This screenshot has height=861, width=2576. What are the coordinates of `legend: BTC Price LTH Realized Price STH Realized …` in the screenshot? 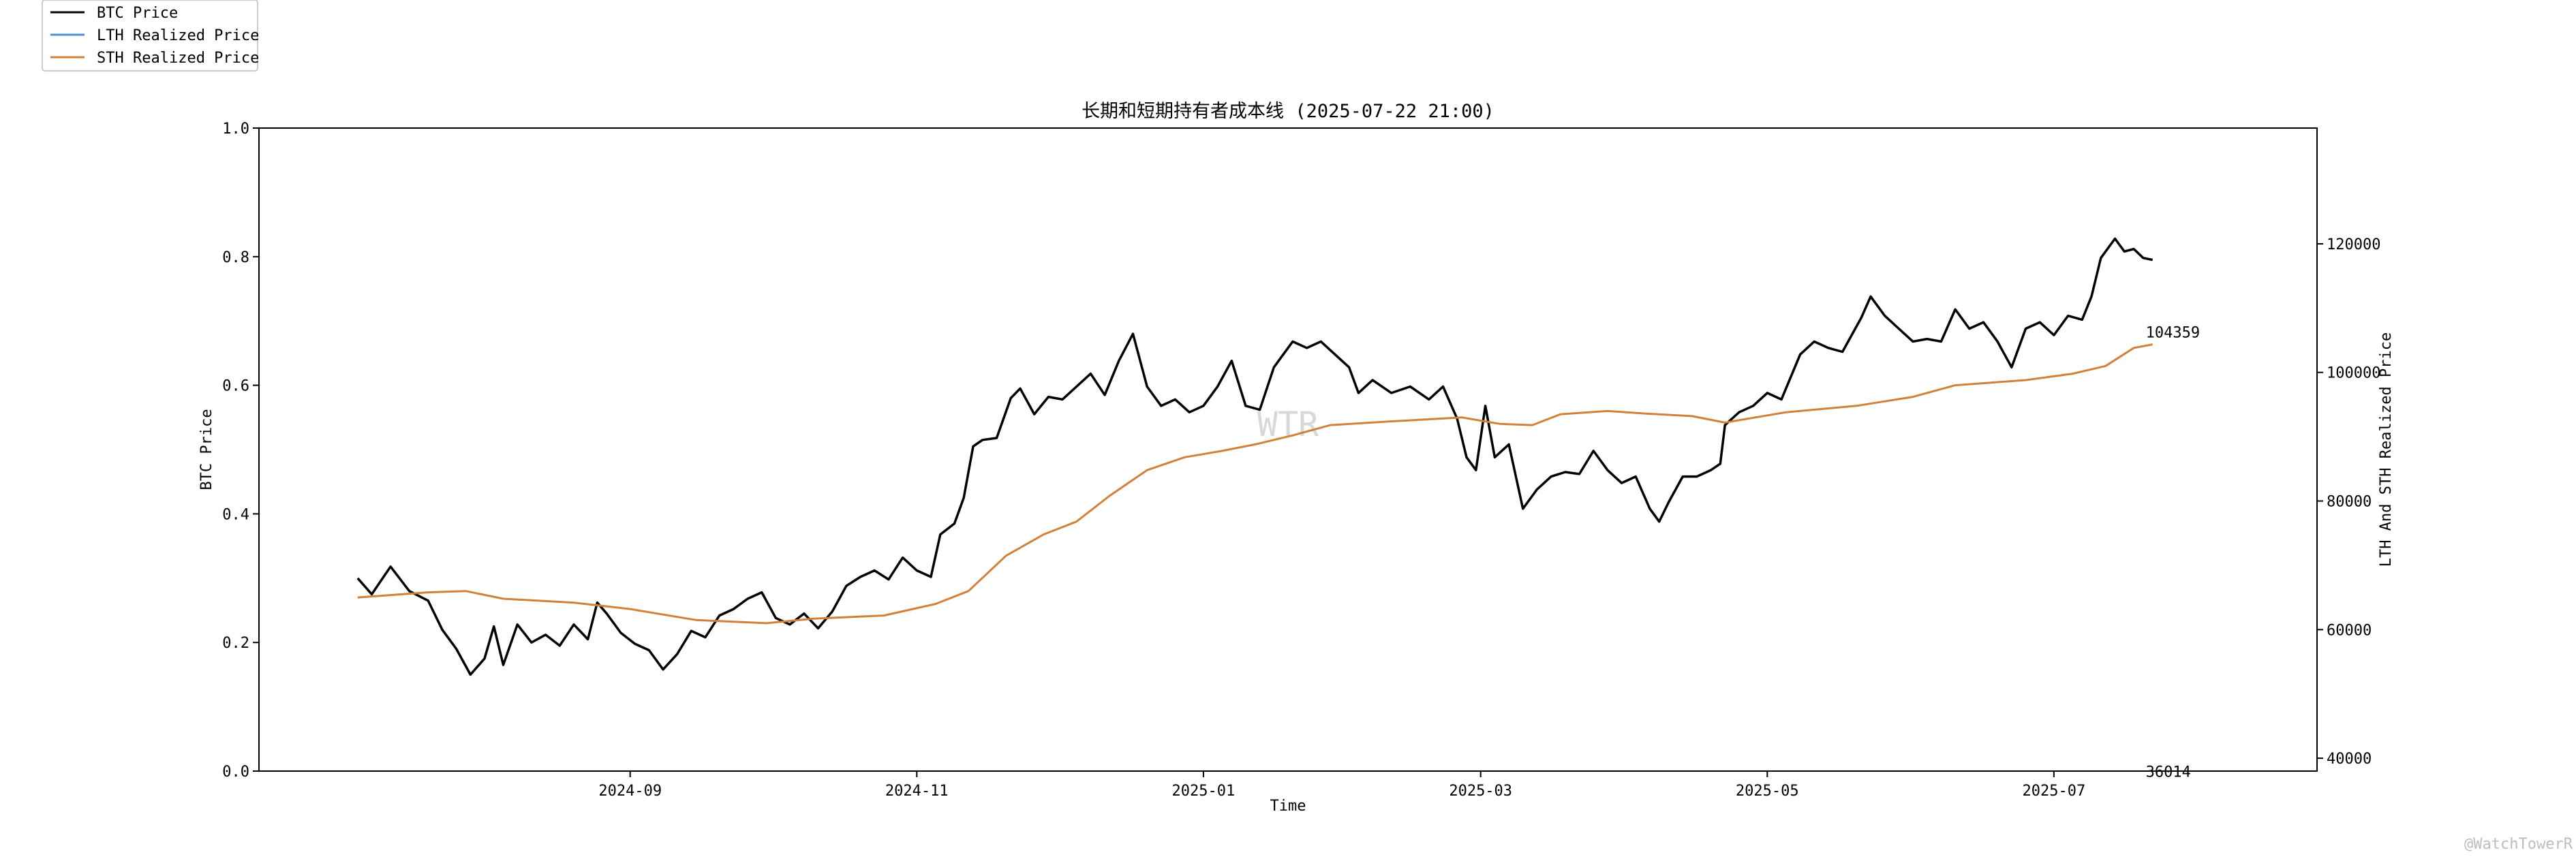 It's located at (150, 36).